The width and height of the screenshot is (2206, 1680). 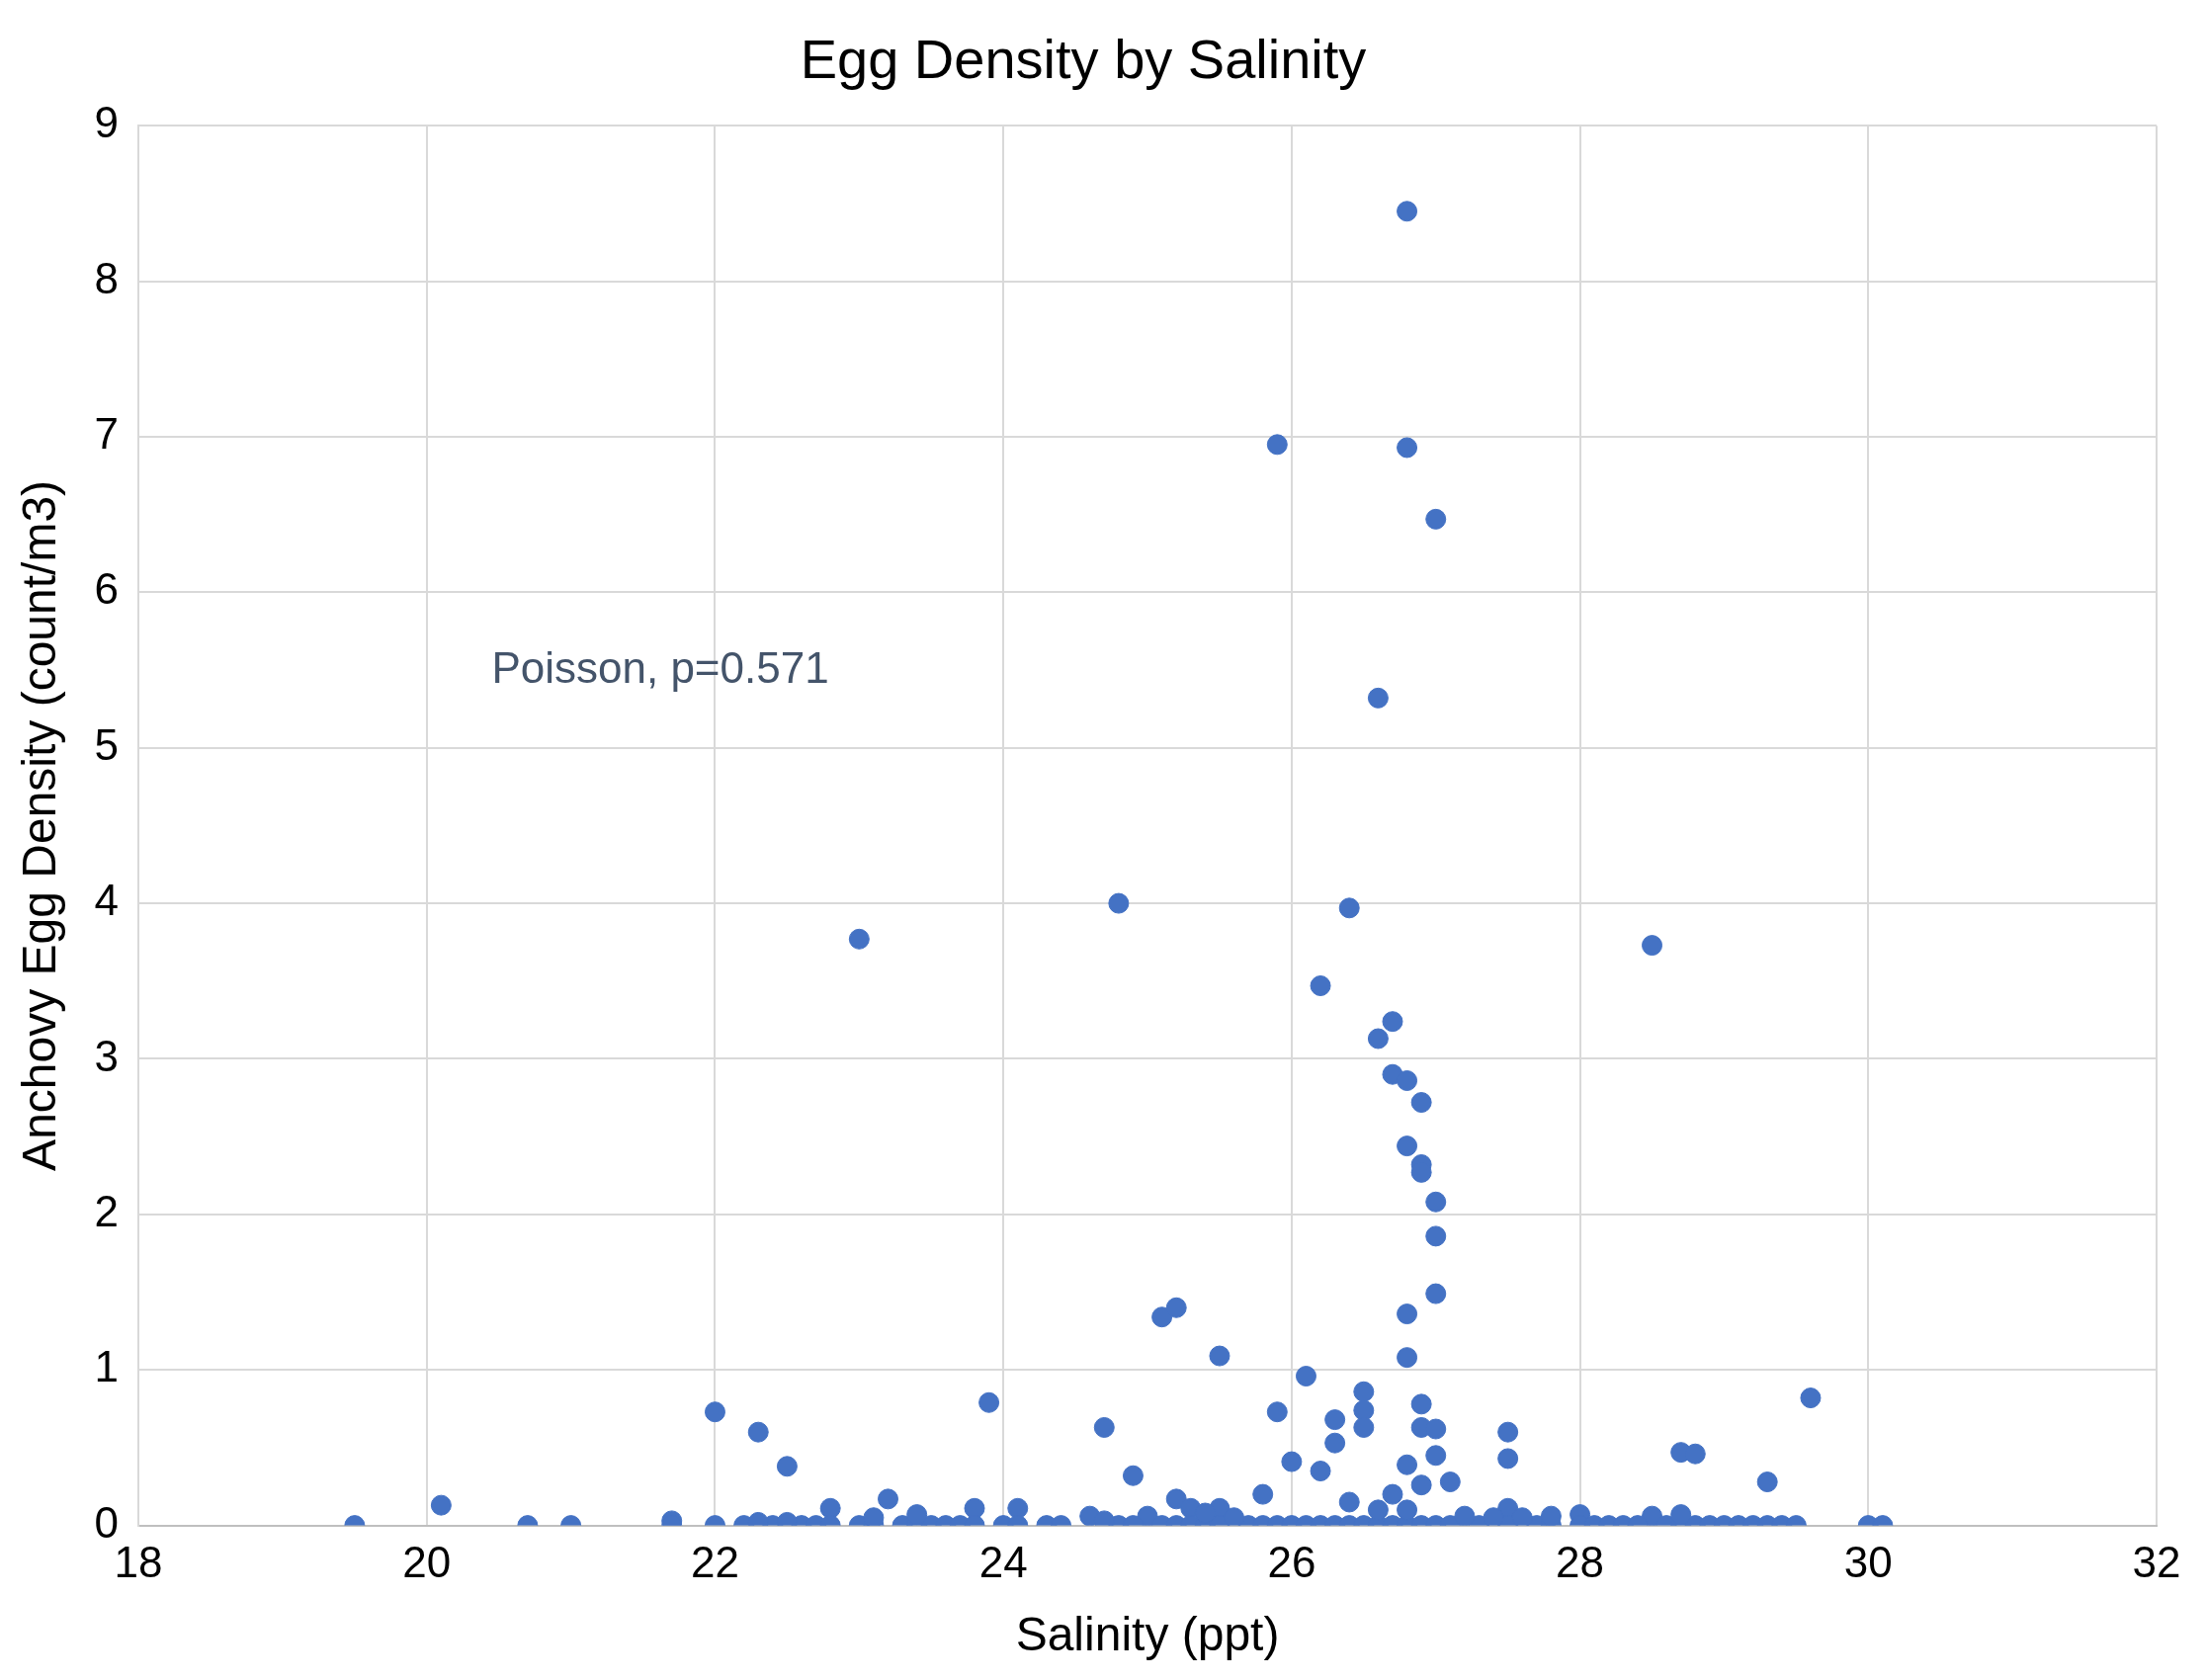 What do you see at coordinates (107, 1366) in the screenshot?
I see `y-tick-label: 1` at bounding box center [107, 1366].